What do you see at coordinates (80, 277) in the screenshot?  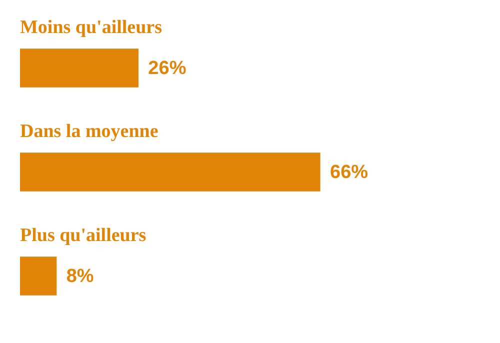 I see `data-label: 8%` at bounding box center [80, 277].